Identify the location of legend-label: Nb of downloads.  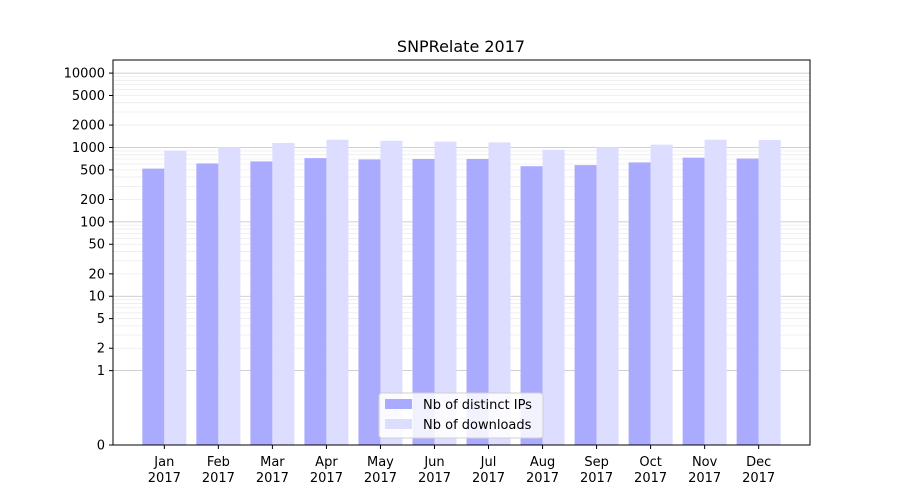
(477, 425).